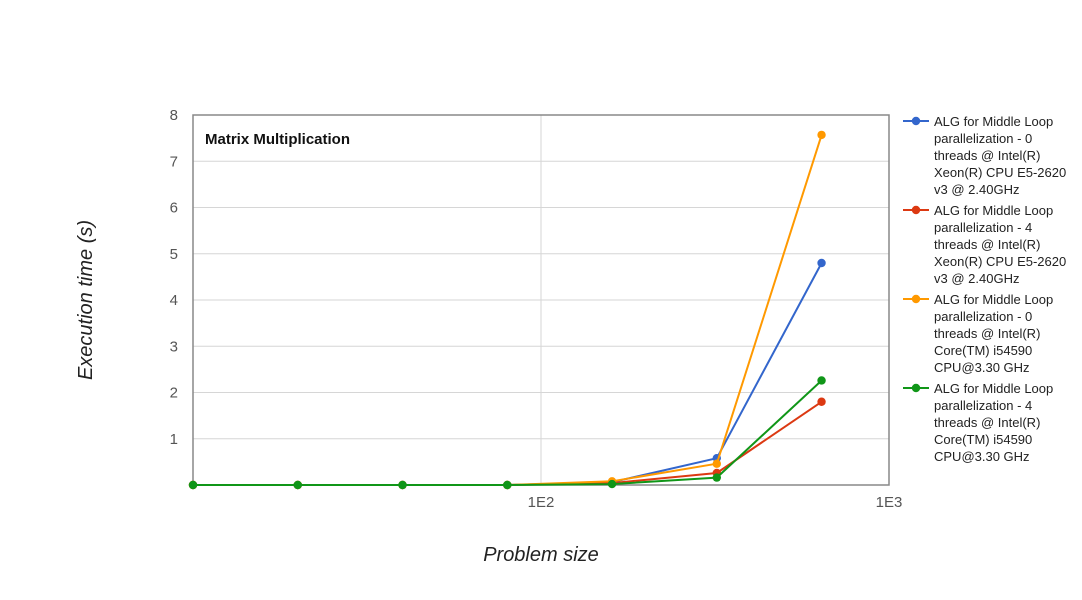 Image resolution: width=1082 pixels, height=600 pixels. Describe the element at coordinates (277, 139) in the screenshot. I see `chart-title: Matrix Multiplication` at that location.